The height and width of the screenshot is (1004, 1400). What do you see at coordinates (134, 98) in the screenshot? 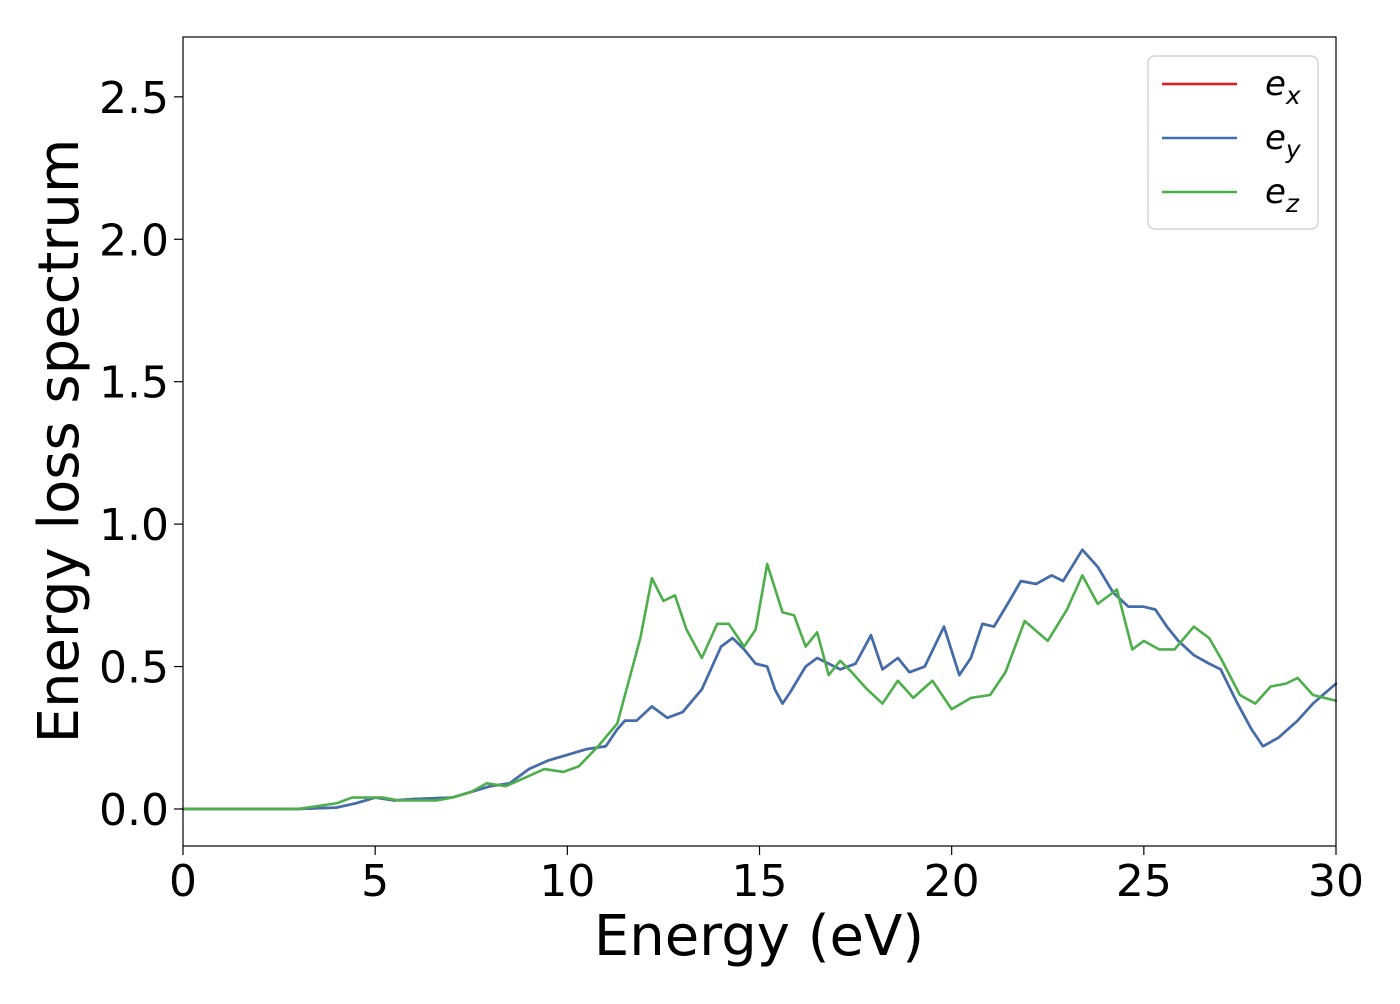
I see `y-tick-label: 2.5` at bounding box center [134, 98].